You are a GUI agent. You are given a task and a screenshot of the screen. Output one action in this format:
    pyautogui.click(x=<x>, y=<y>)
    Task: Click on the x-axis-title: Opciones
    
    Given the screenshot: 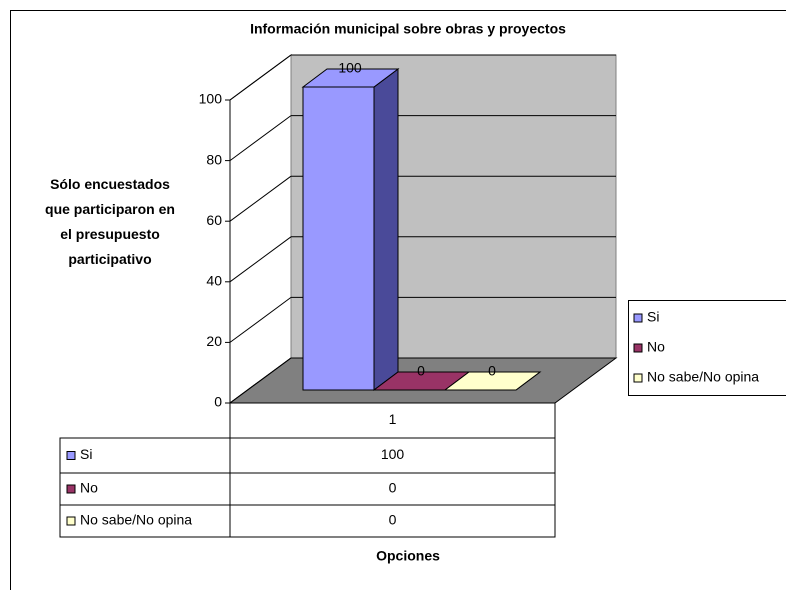 What is the action you would take?
    pyautogui.click(x=408, y=556)
    